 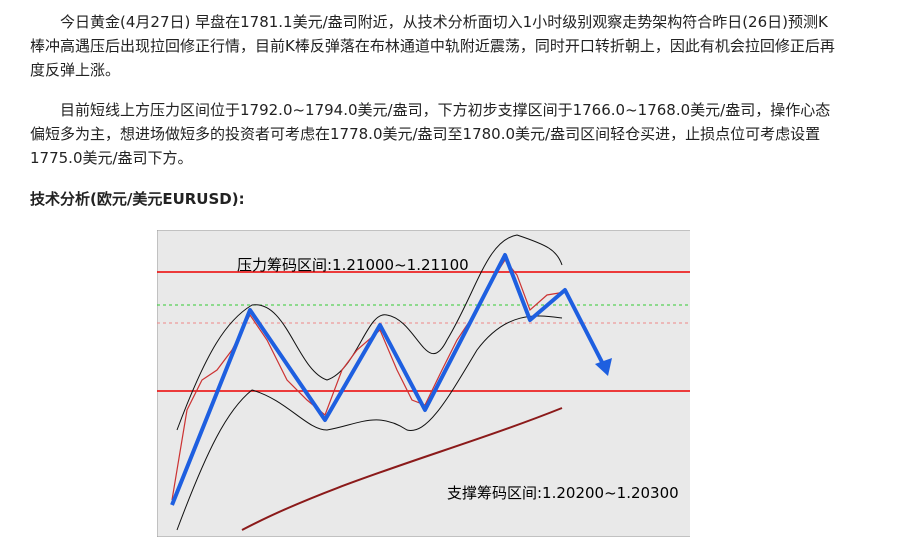 What do you see at coordinates (353, 265) in the screenshot?
I see `resistance-label: 压力筹码区间:1.21000~1.21100` at bounding box center [353, 265].